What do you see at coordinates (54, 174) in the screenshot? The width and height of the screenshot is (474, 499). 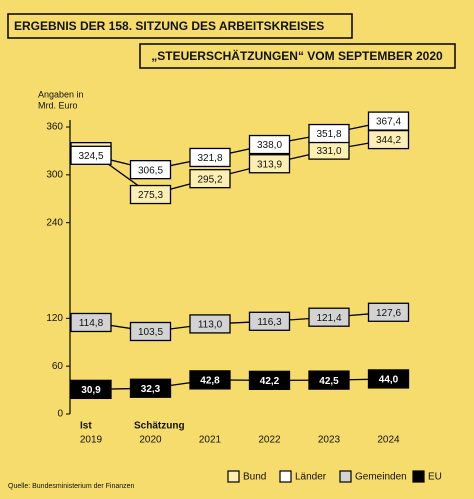 I see `y-tick-label: 300` at bounding box center [54, 174].